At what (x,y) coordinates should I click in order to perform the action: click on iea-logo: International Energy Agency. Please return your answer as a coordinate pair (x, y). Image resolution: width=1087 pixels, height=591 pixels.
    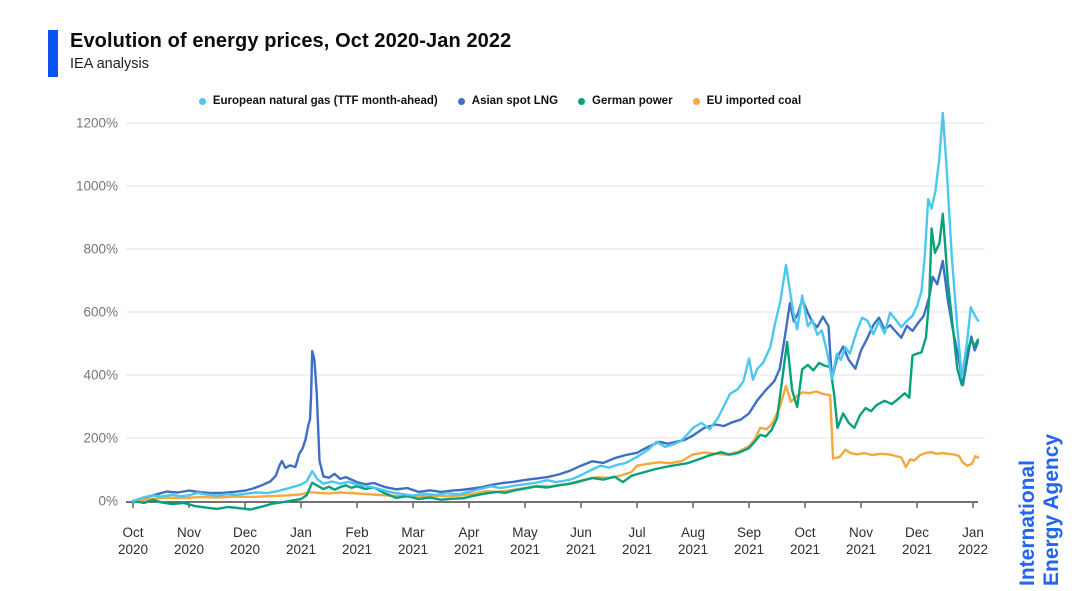
    Looking at the image, I should click on (1039, 510).